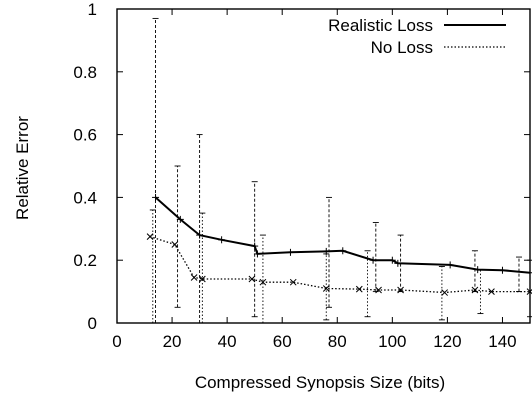 The image size is (532, 395). What do you see at coordinates (172, 341) in the screenshot?
I see `x-tick-label-20: 20` at bounding box center [172, 341].